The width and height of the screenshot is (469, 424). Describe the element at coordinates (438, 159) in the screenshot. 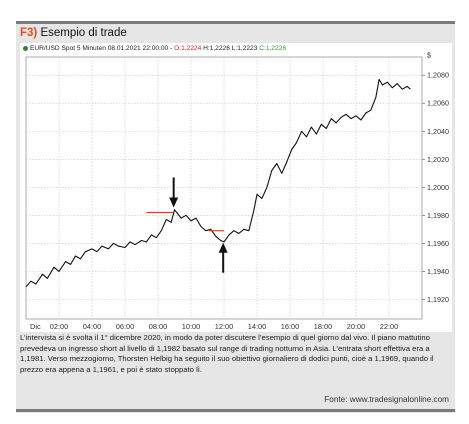

I see `y-tick-label: 1,2020` at that location.